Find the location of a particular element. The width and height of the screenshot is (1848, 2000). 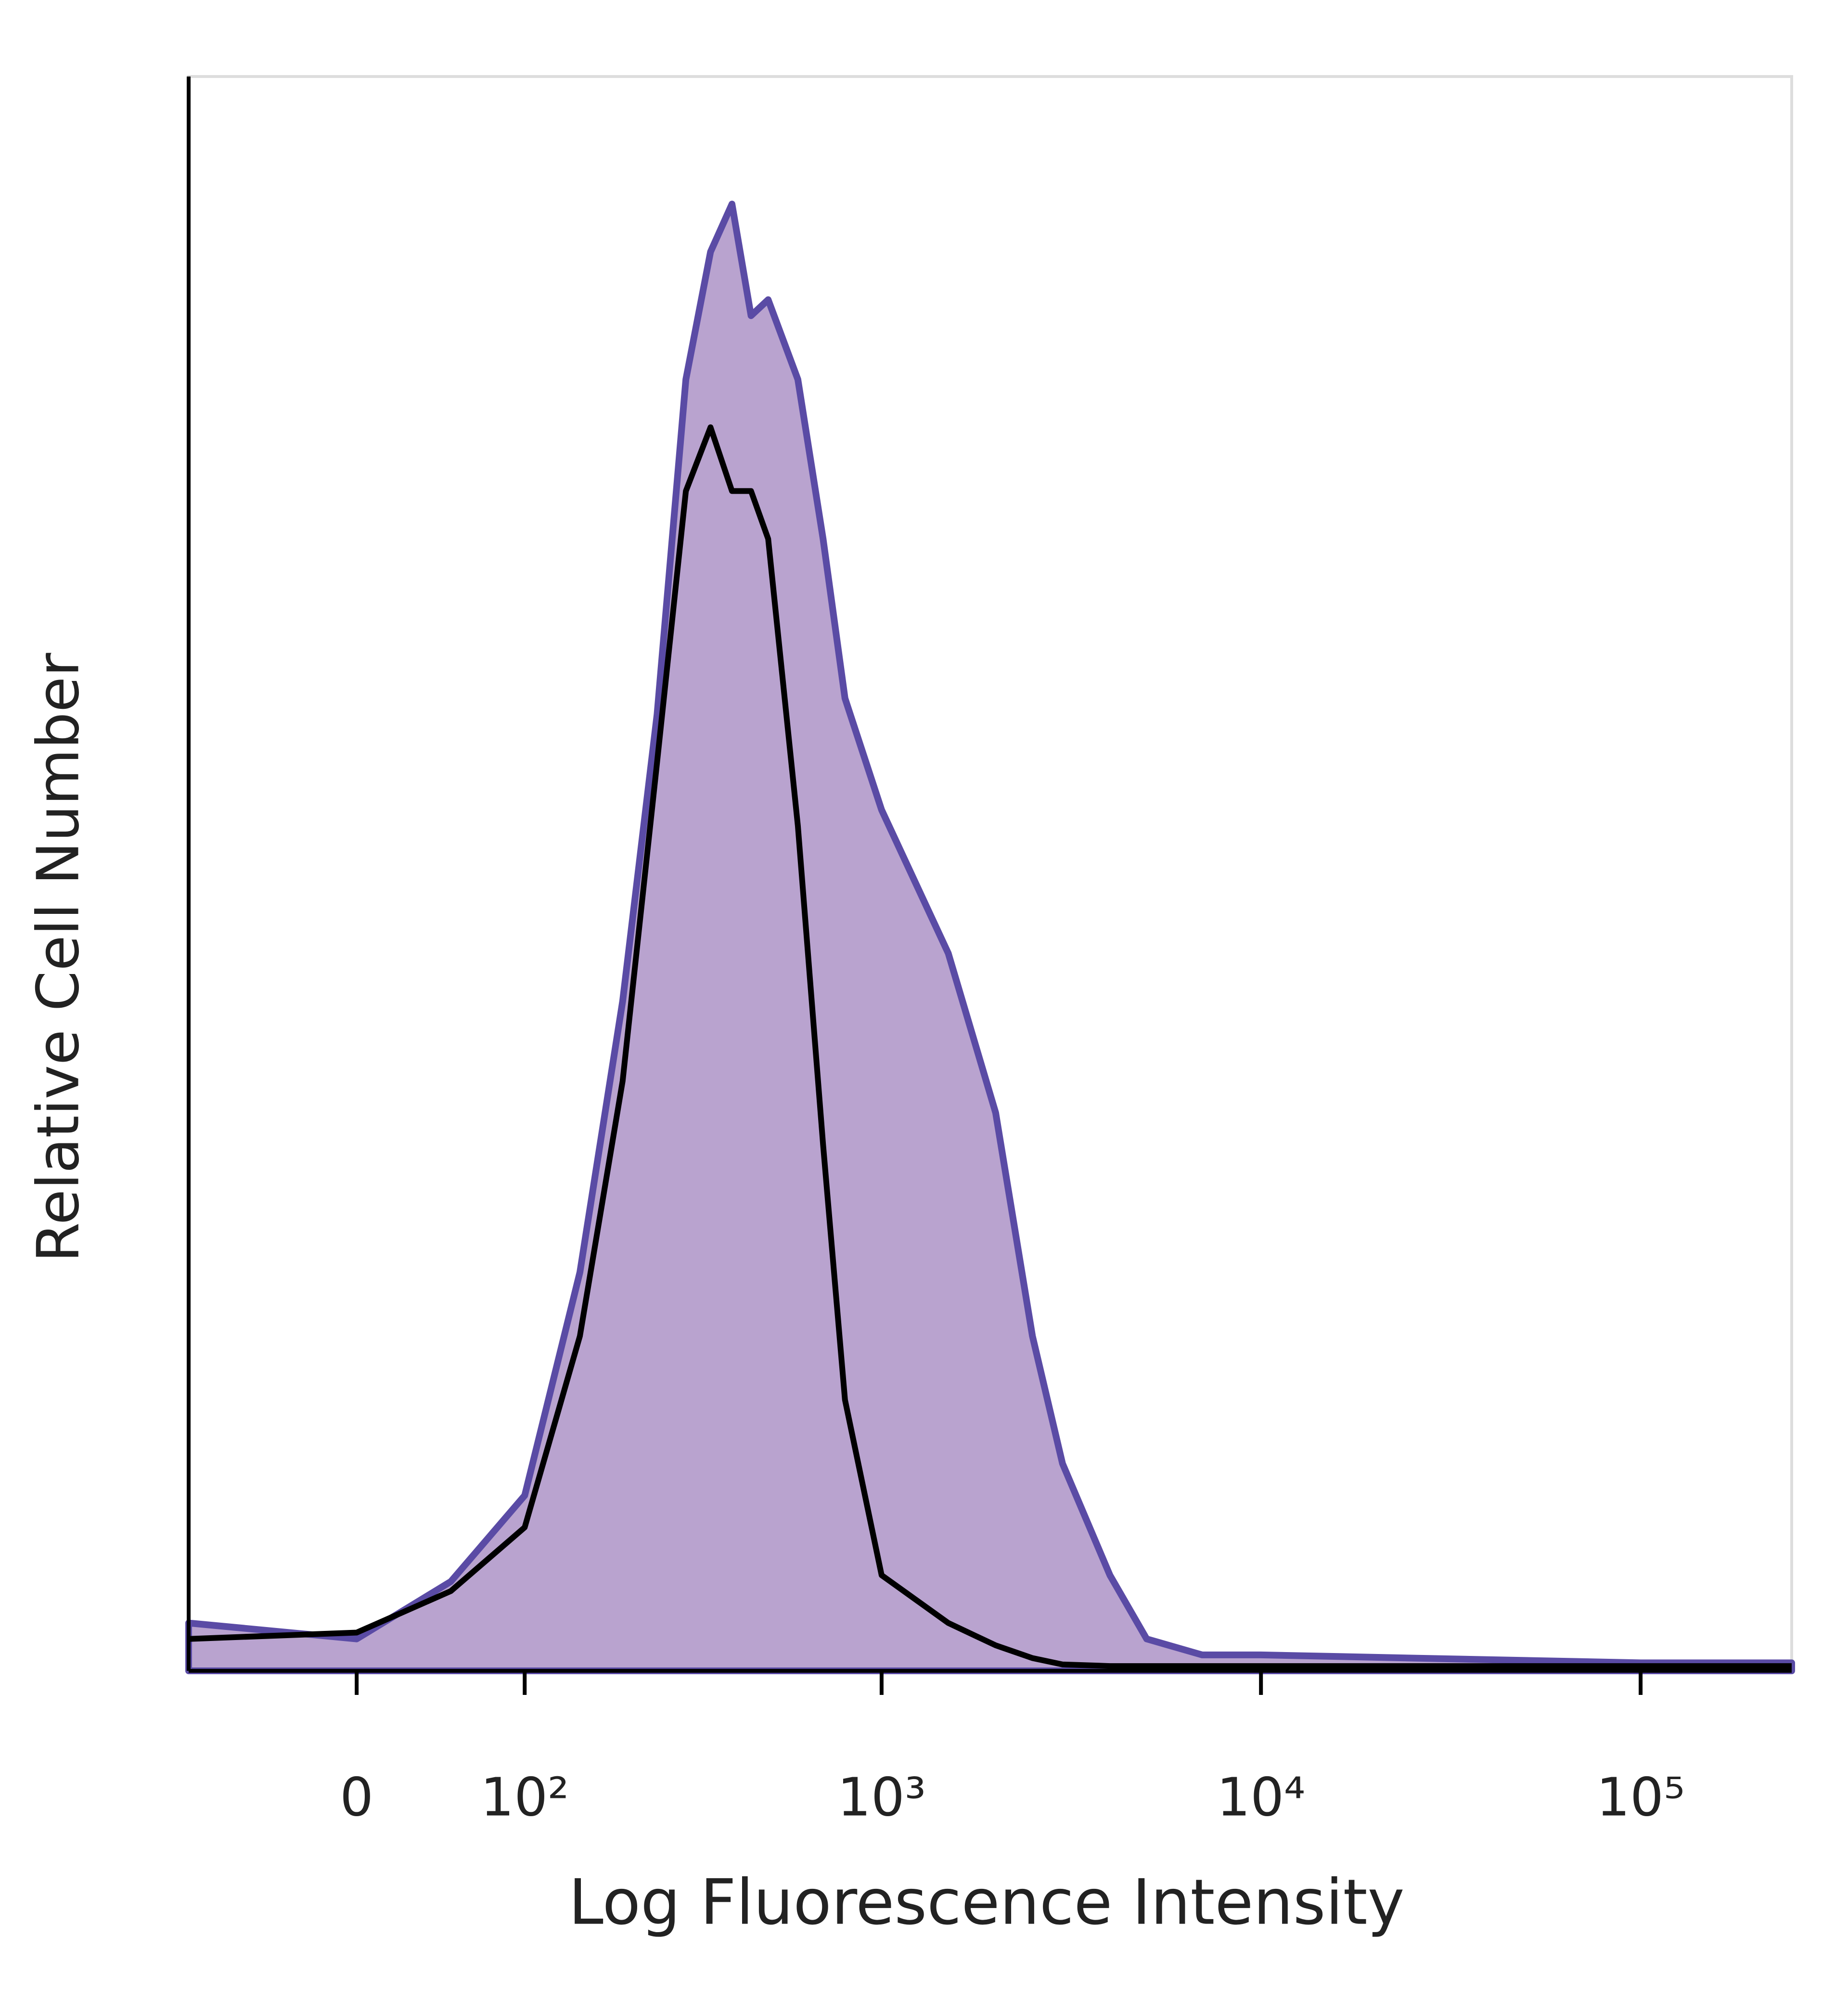

y-axis-title: Relative Cell Number is located at coordinates (59, 957).